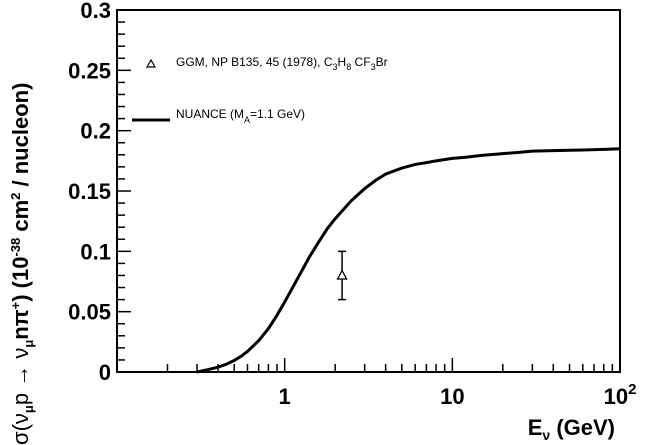 Image resolution: width=657 pixels, height=445 pixels. I want to click on legend-ggm-label: GGM, NP B135, 45 (1978), C3H8 CF3Br, so click(282, 63).